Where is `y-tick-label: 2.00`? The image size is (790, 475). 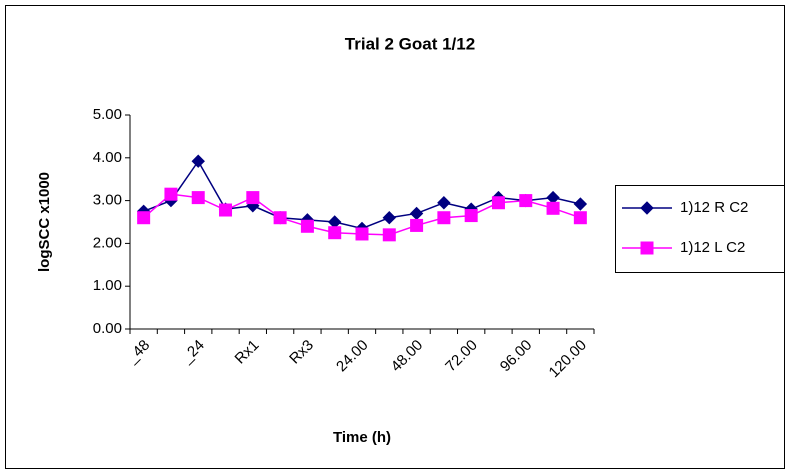
y-tick-label: 2.00 is located at coordinates (107, 242).